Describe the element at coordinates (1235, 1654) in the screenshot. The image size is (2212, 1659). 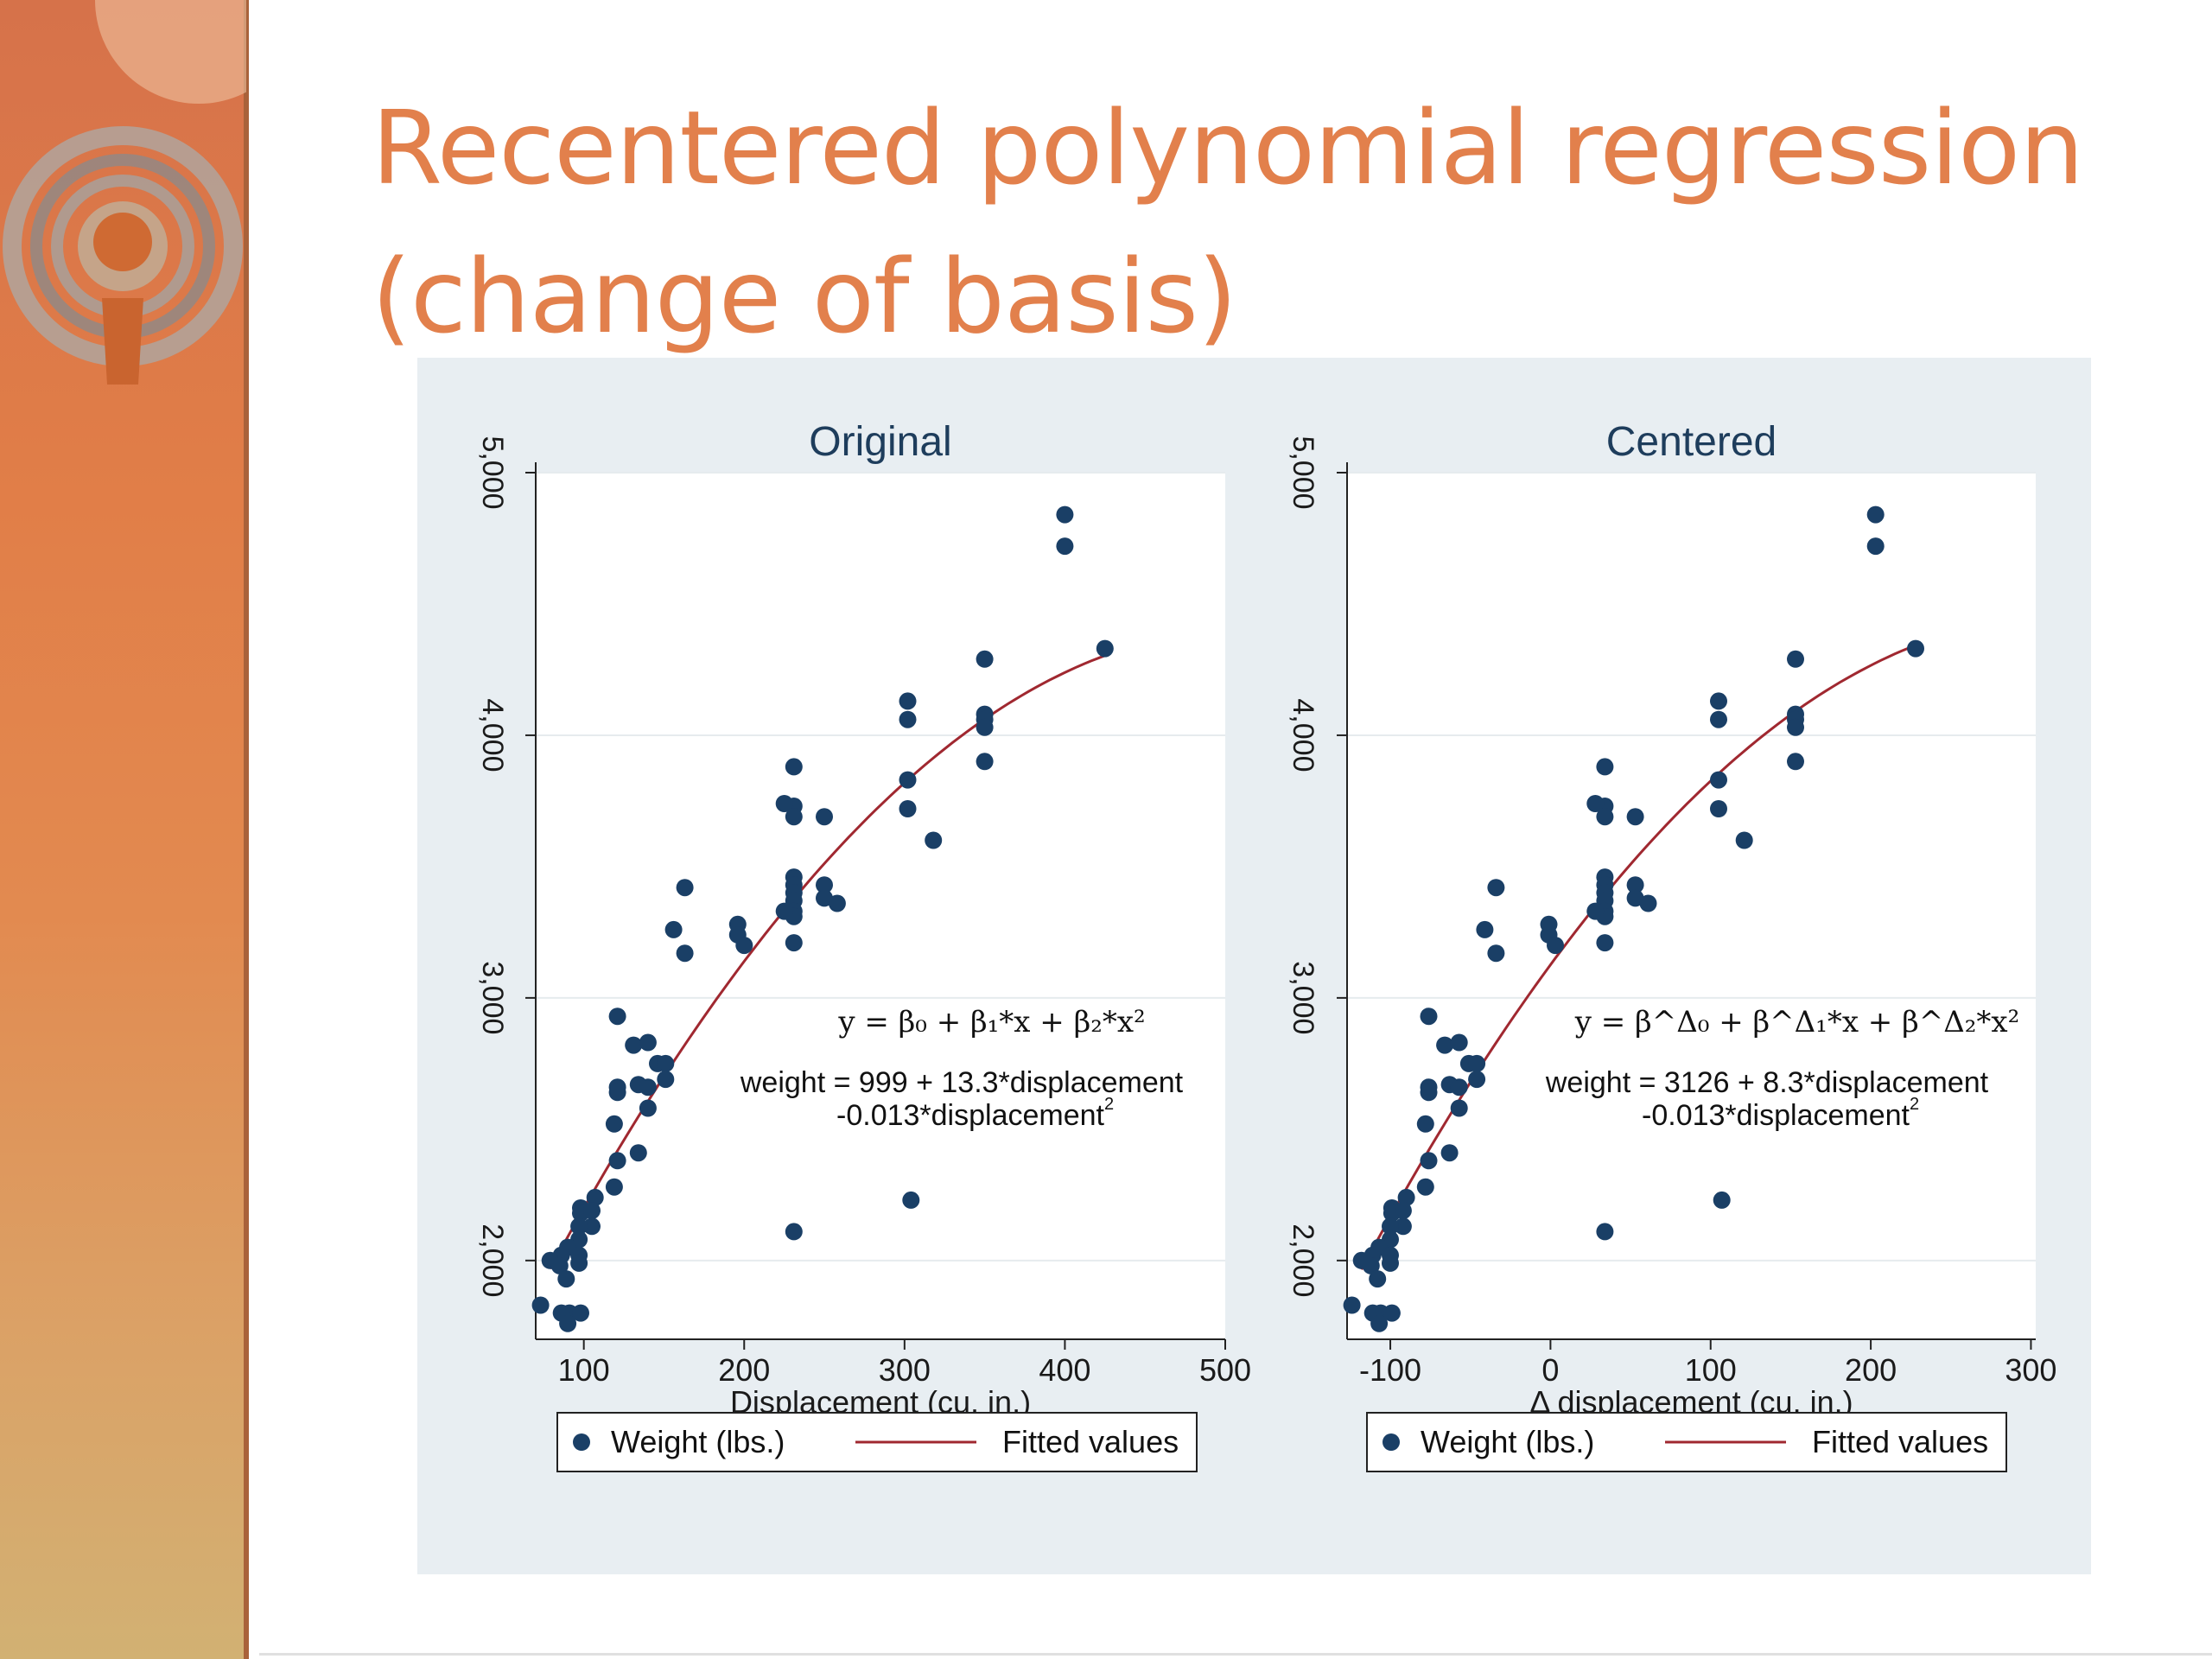
I see `bottom-divider` at that location.